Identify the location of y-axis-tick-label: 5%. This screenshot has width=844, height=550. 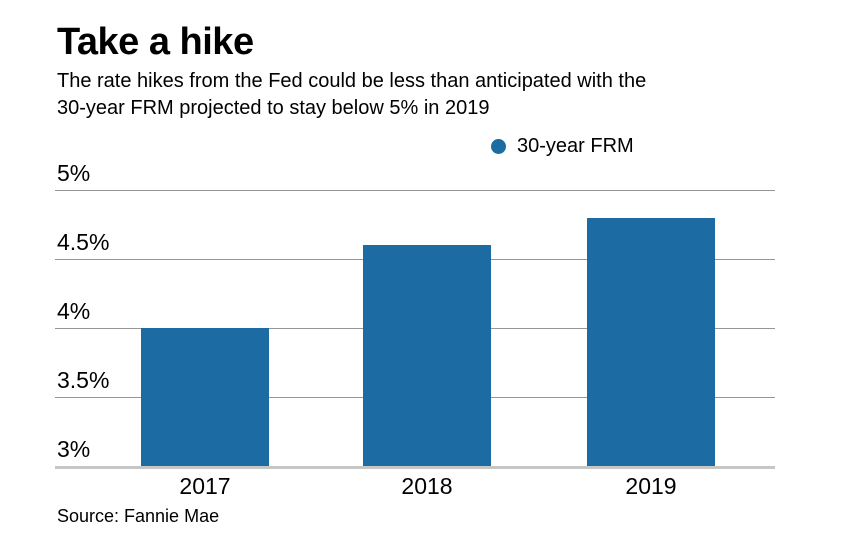
(74, 173).